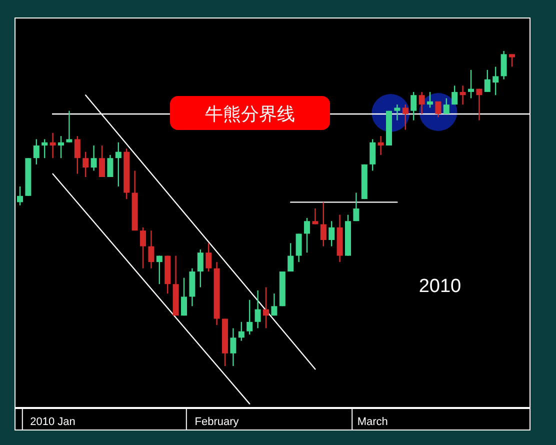  I want to click on x-tick-label: March, so click(372, 422).